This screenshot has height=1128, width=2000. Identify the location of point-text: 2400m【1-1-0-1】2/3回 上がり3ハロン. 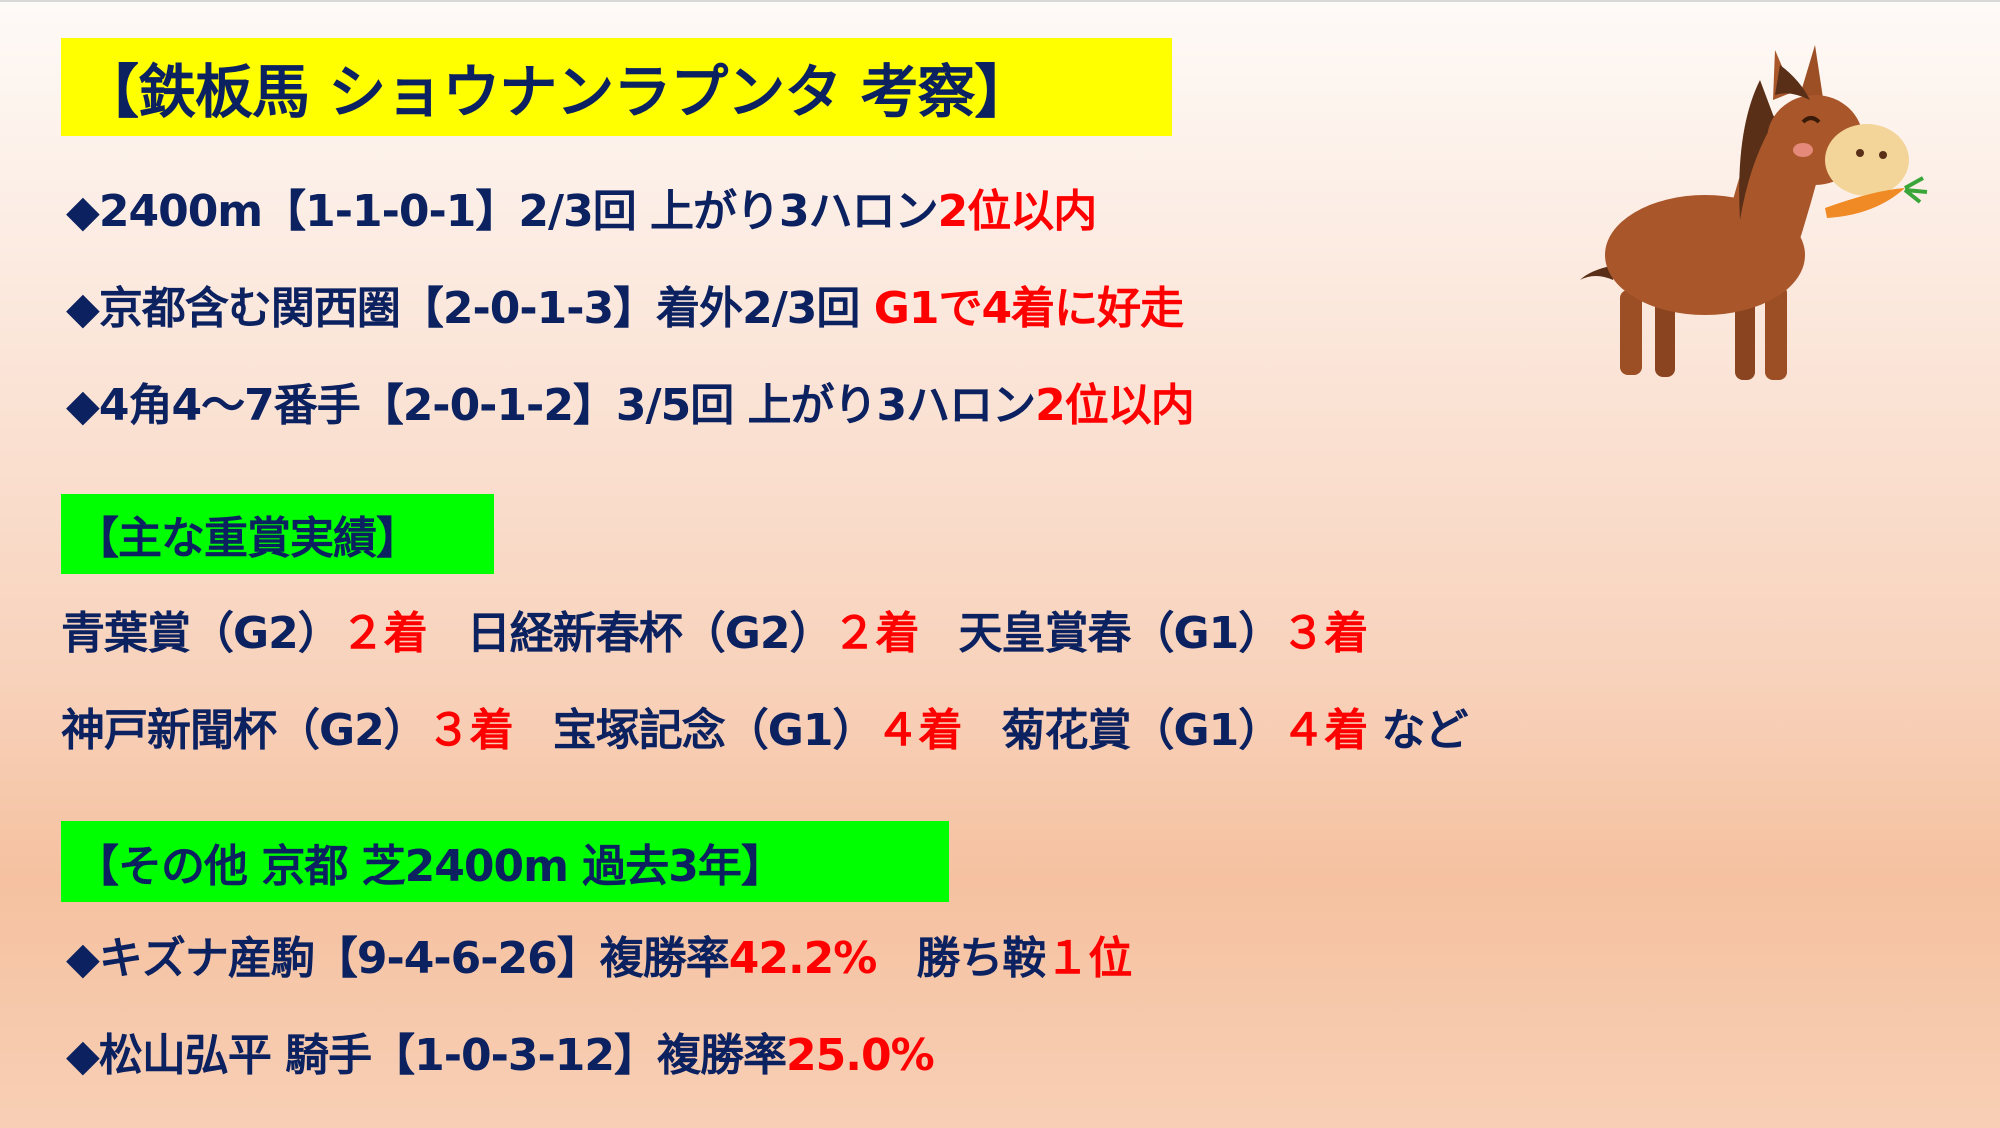
(518, 211).